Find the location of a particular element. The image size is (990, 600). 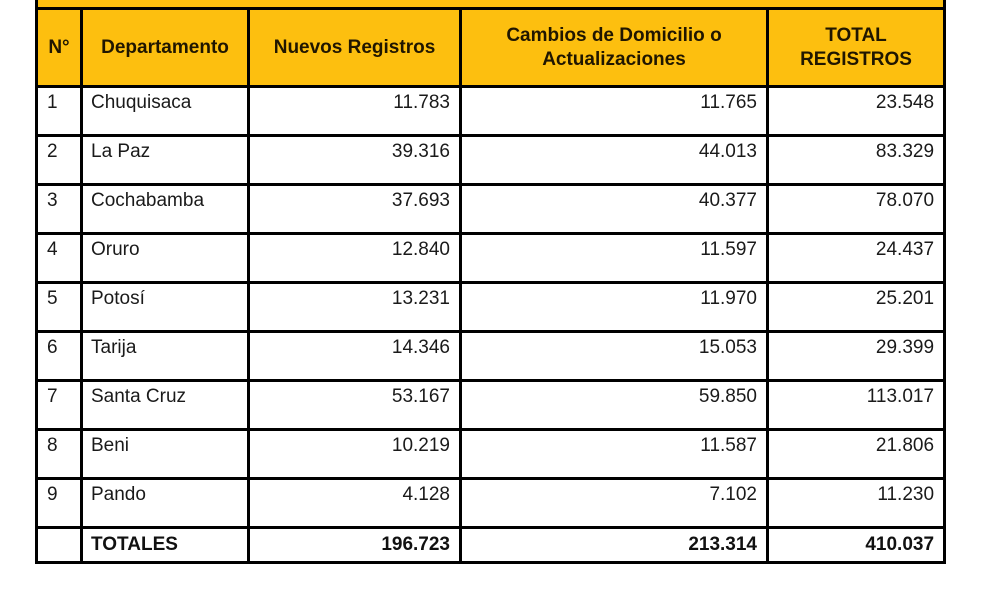

new-registrations-cell: 53.167 is located at coordinates (354, 405).